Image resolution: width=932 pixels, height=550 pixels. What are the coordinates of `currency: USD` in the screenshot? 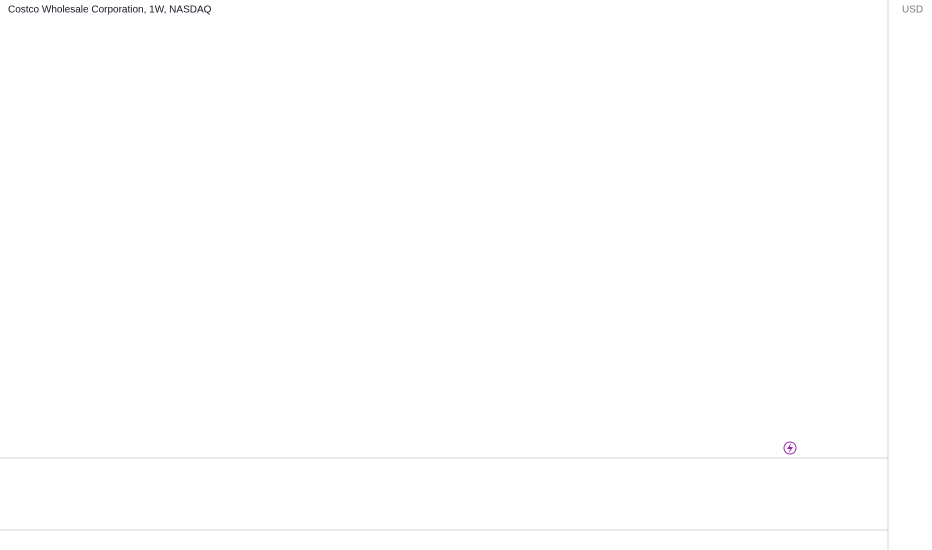 It's located at (912, 10).